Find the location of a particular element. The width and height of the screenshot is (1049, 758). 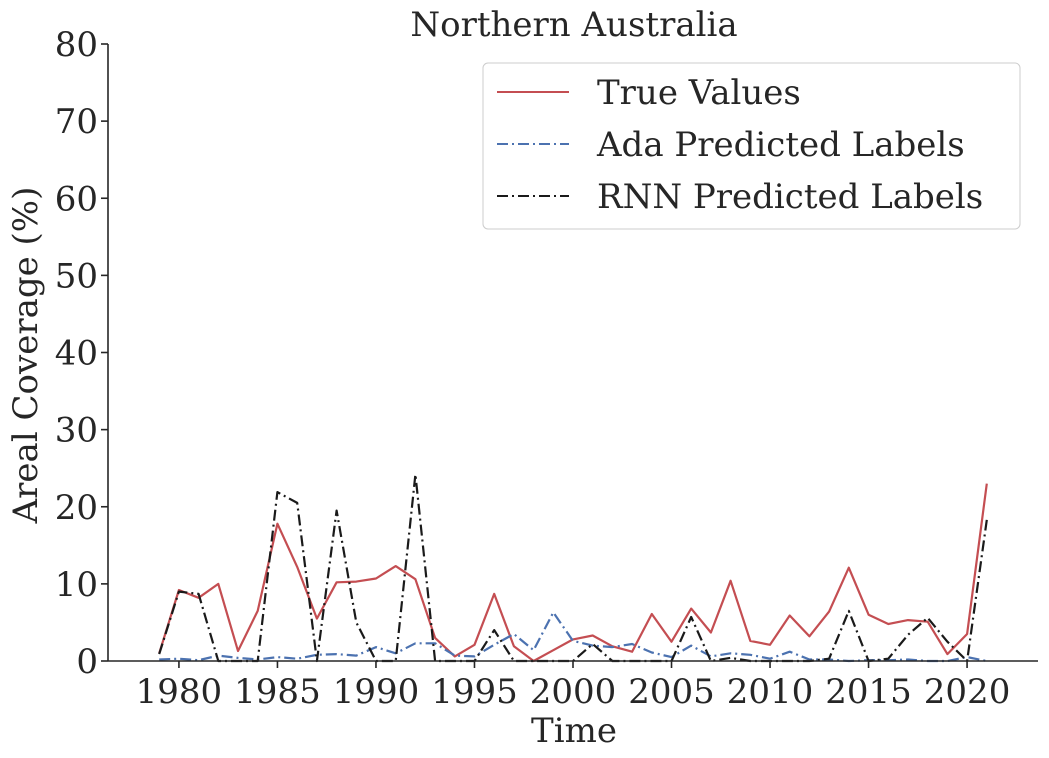

y-tick-label: 60 is located at coordinates (76, 199).